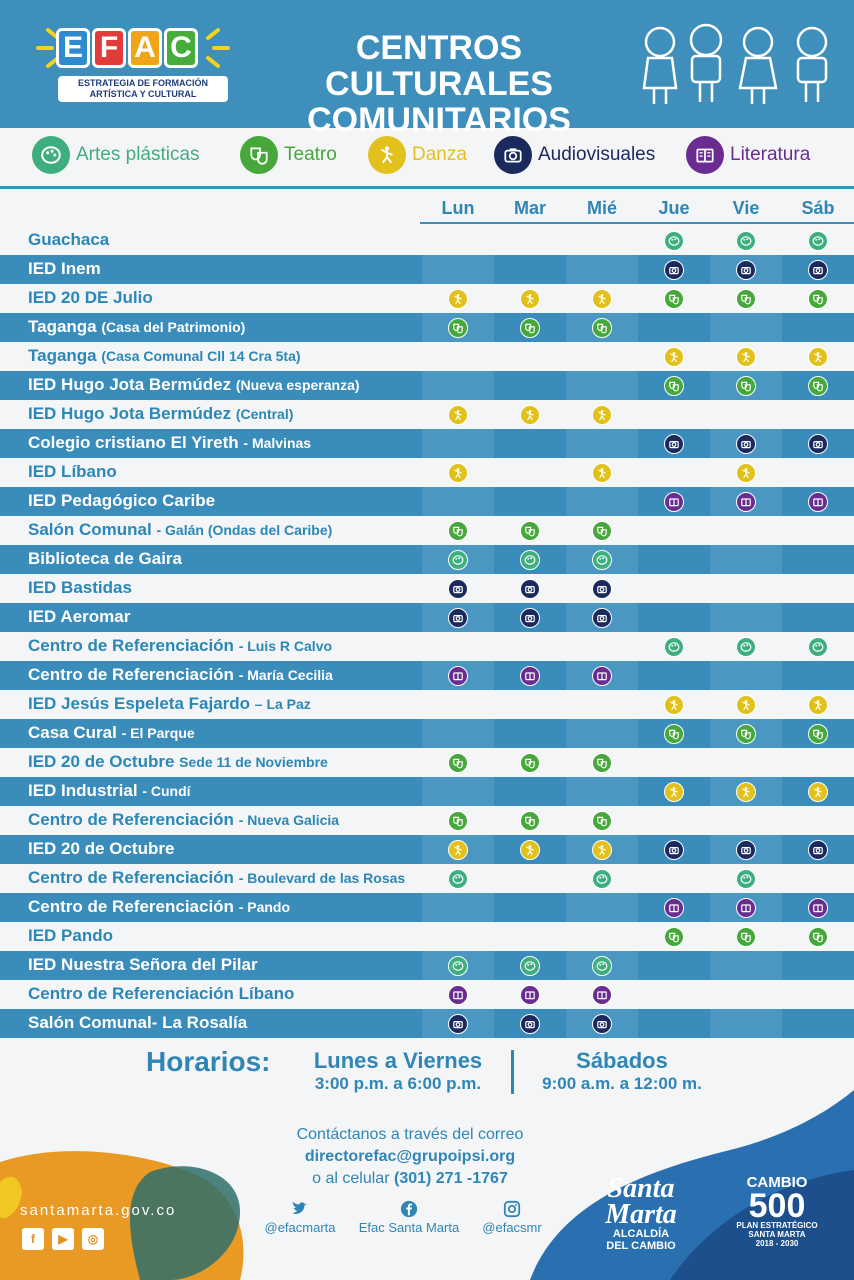 Image resolution: width=854 pixels, height=1280 pixels. Describe the element at coordinates (770, 154) in the screenshot. I see `legend-label-lit: Literatura` at that location.